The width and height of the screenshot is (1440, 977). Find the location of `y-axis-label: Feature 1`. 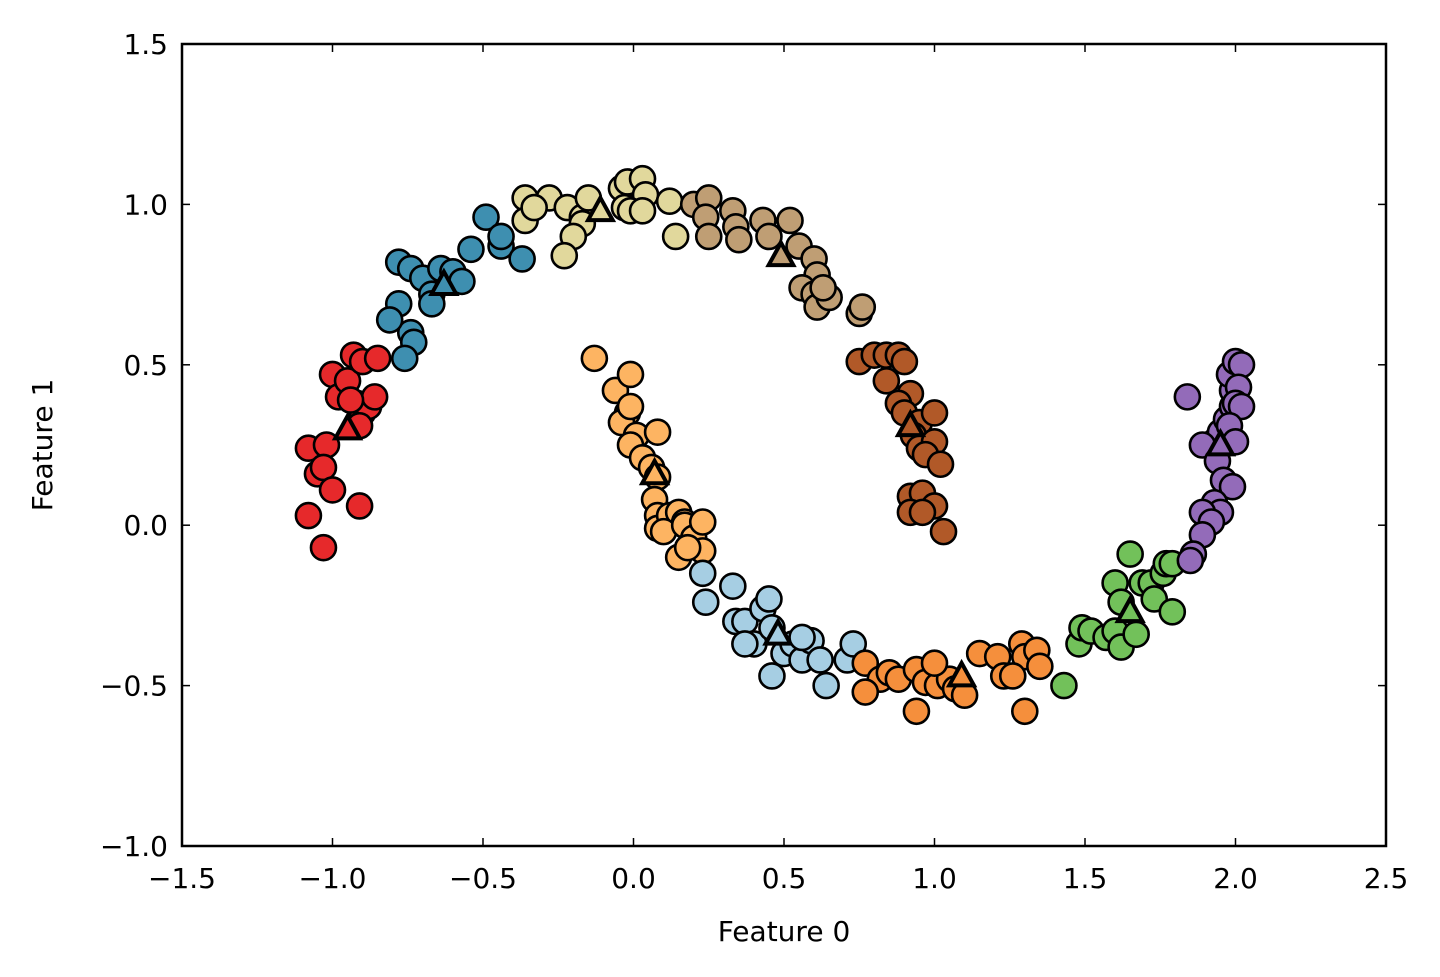

y-axis-label: Feature 1 is located at coordinates (42, 445).